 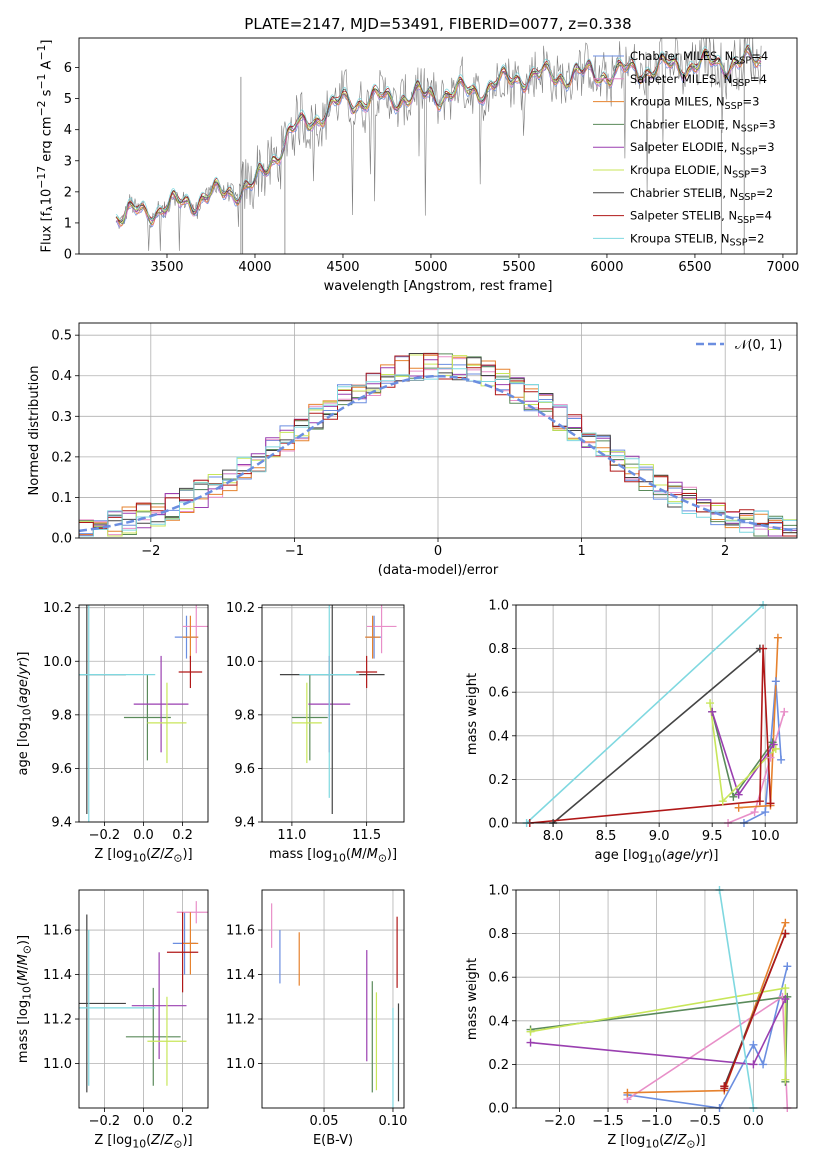 I want to click on legend-label: Kroupa MILES, NSSP=3, so click(x=694, y=102).